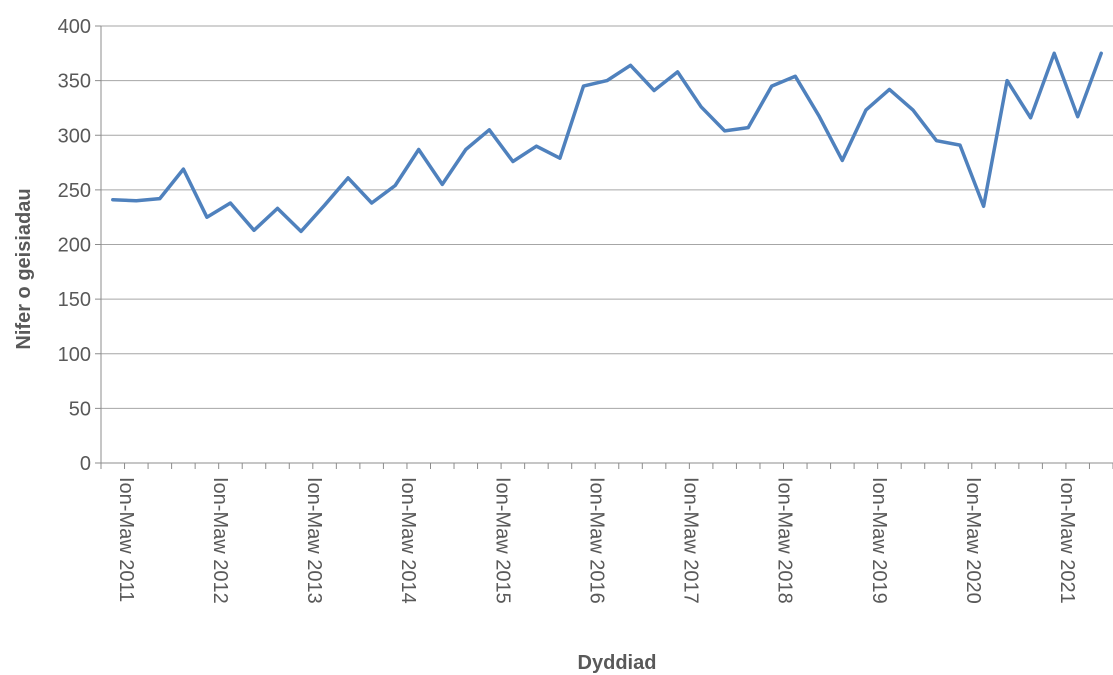 The height and width of the screenshot is (675, 1113). I want to click on x-tick-label: Ion-Maw 2012, so click(220, 540).